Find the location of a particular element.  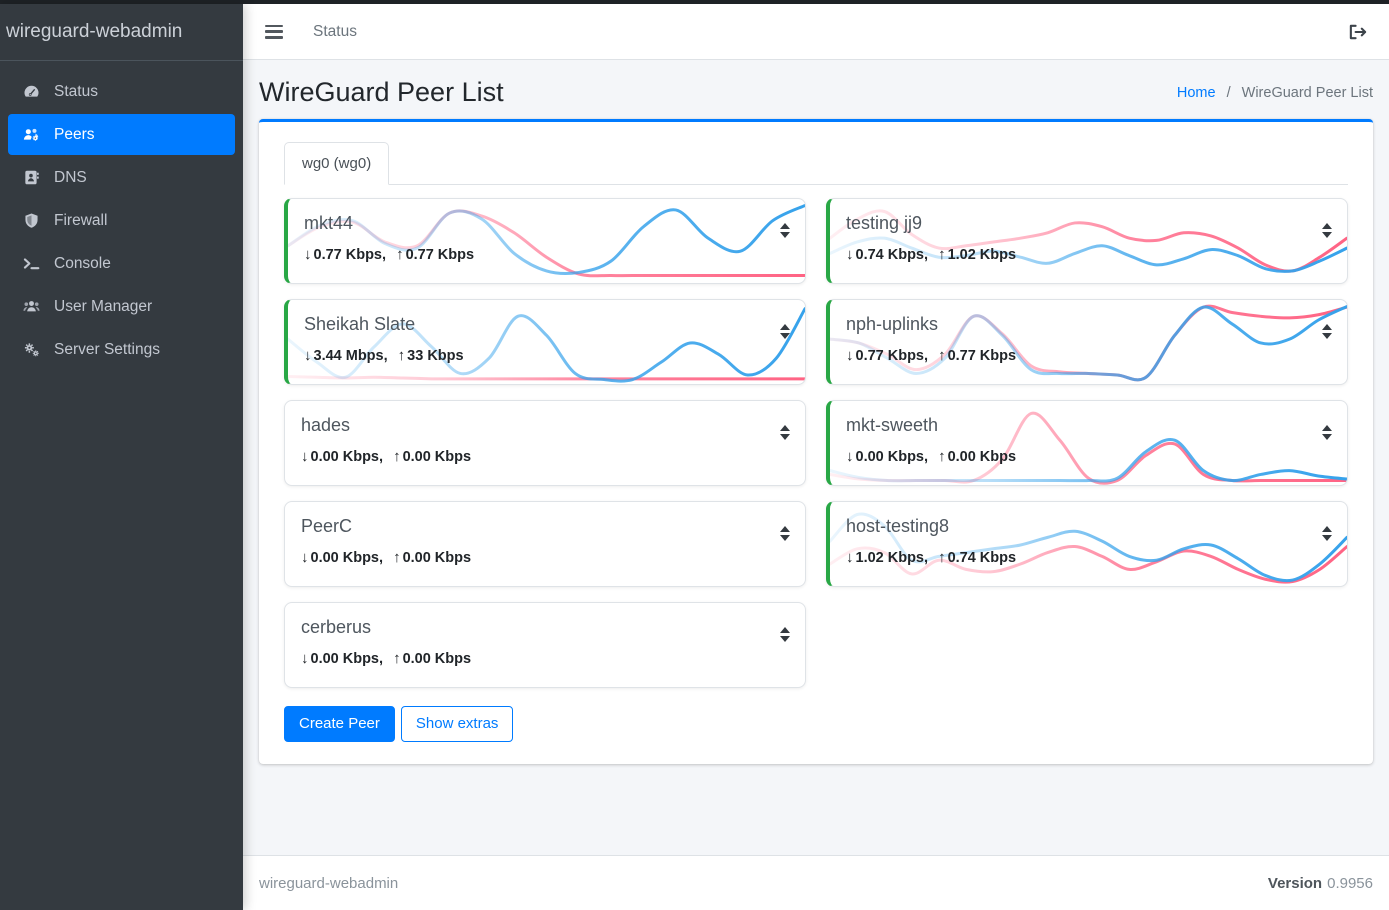

peer-name: mkt-sweeth is located at coordinates (892, 425).